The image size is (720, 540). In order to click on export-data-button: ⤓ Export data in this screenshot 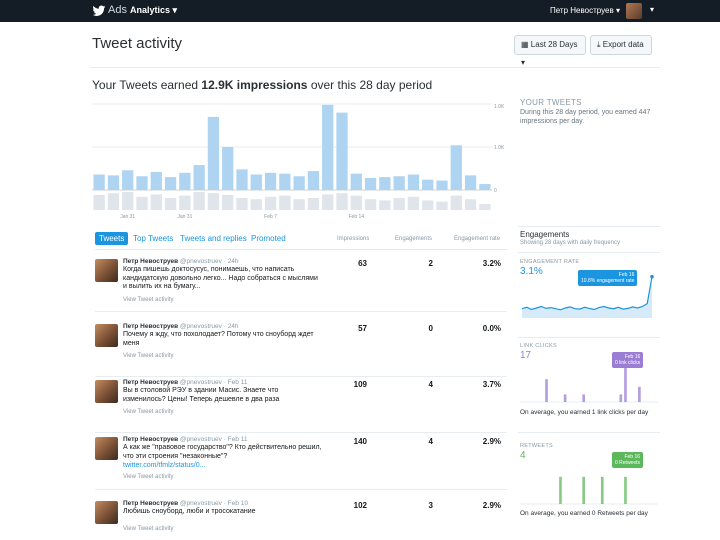, I will do `click(621, 45)`.